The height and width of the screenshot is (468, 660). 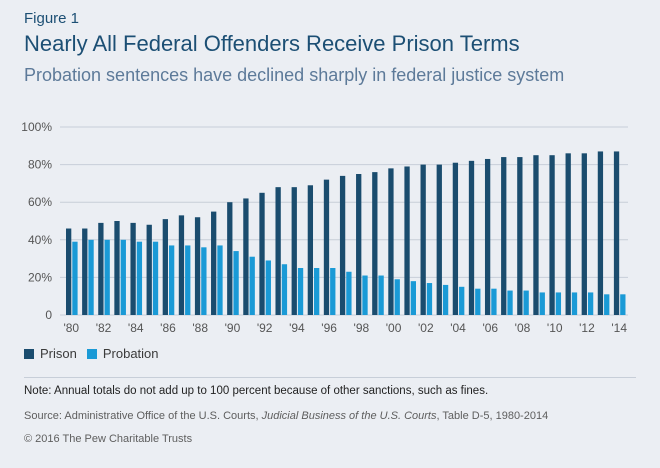 I want to click on legend-label-prison: Prison, so click(x=58, y=353).